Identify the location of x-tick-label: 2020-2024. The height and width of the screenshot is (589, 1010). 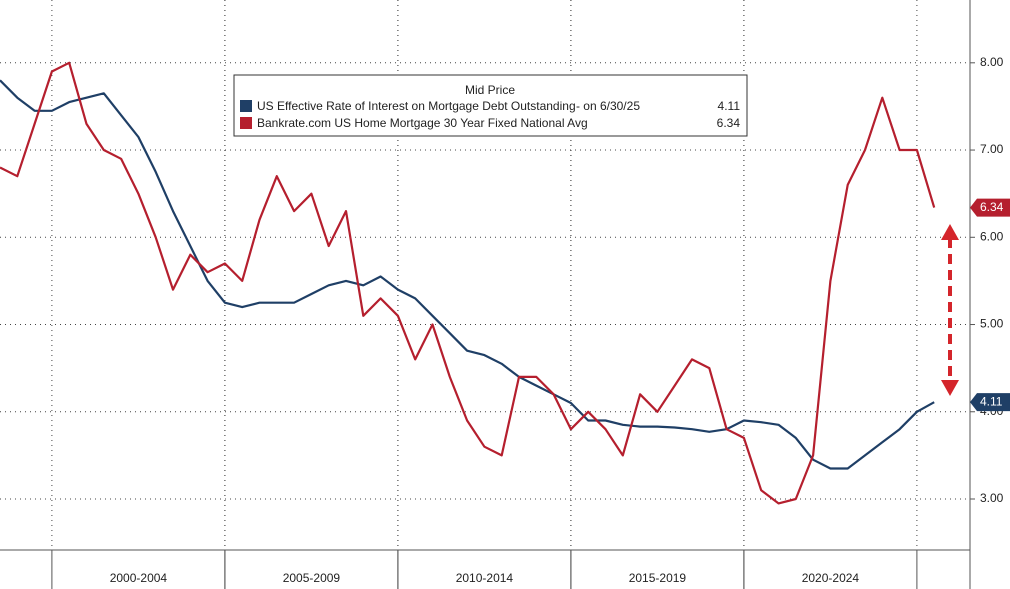
(831, 578).